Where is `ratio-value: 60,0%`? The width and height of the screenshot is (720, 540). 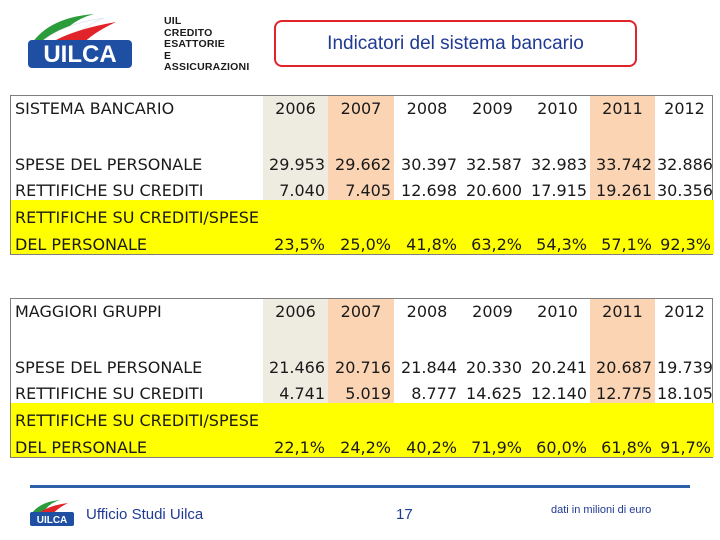 ratio-value: 60,0% is located at coordinates (557, 443).